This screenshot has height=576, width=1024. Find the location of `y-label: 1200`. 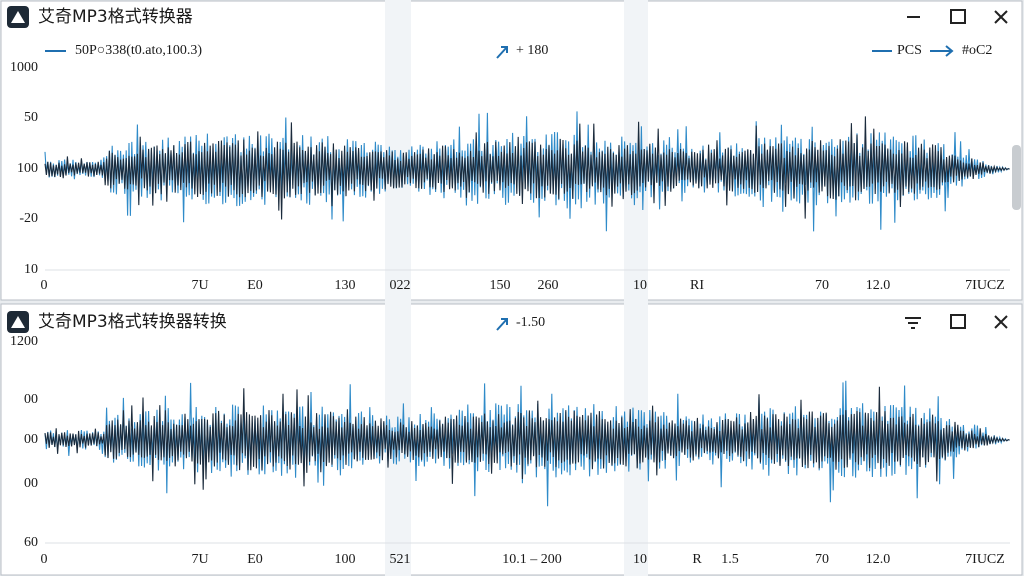

y-label: 1200 is located at coordinates (24, 341).